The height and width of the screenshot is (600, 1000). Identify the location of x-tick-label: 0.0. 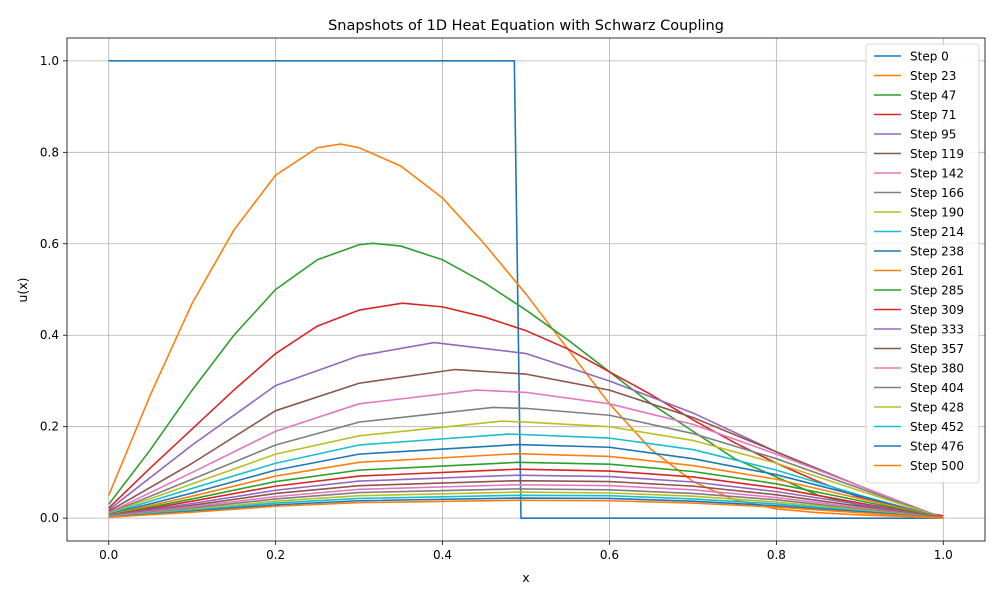
(108, 555).